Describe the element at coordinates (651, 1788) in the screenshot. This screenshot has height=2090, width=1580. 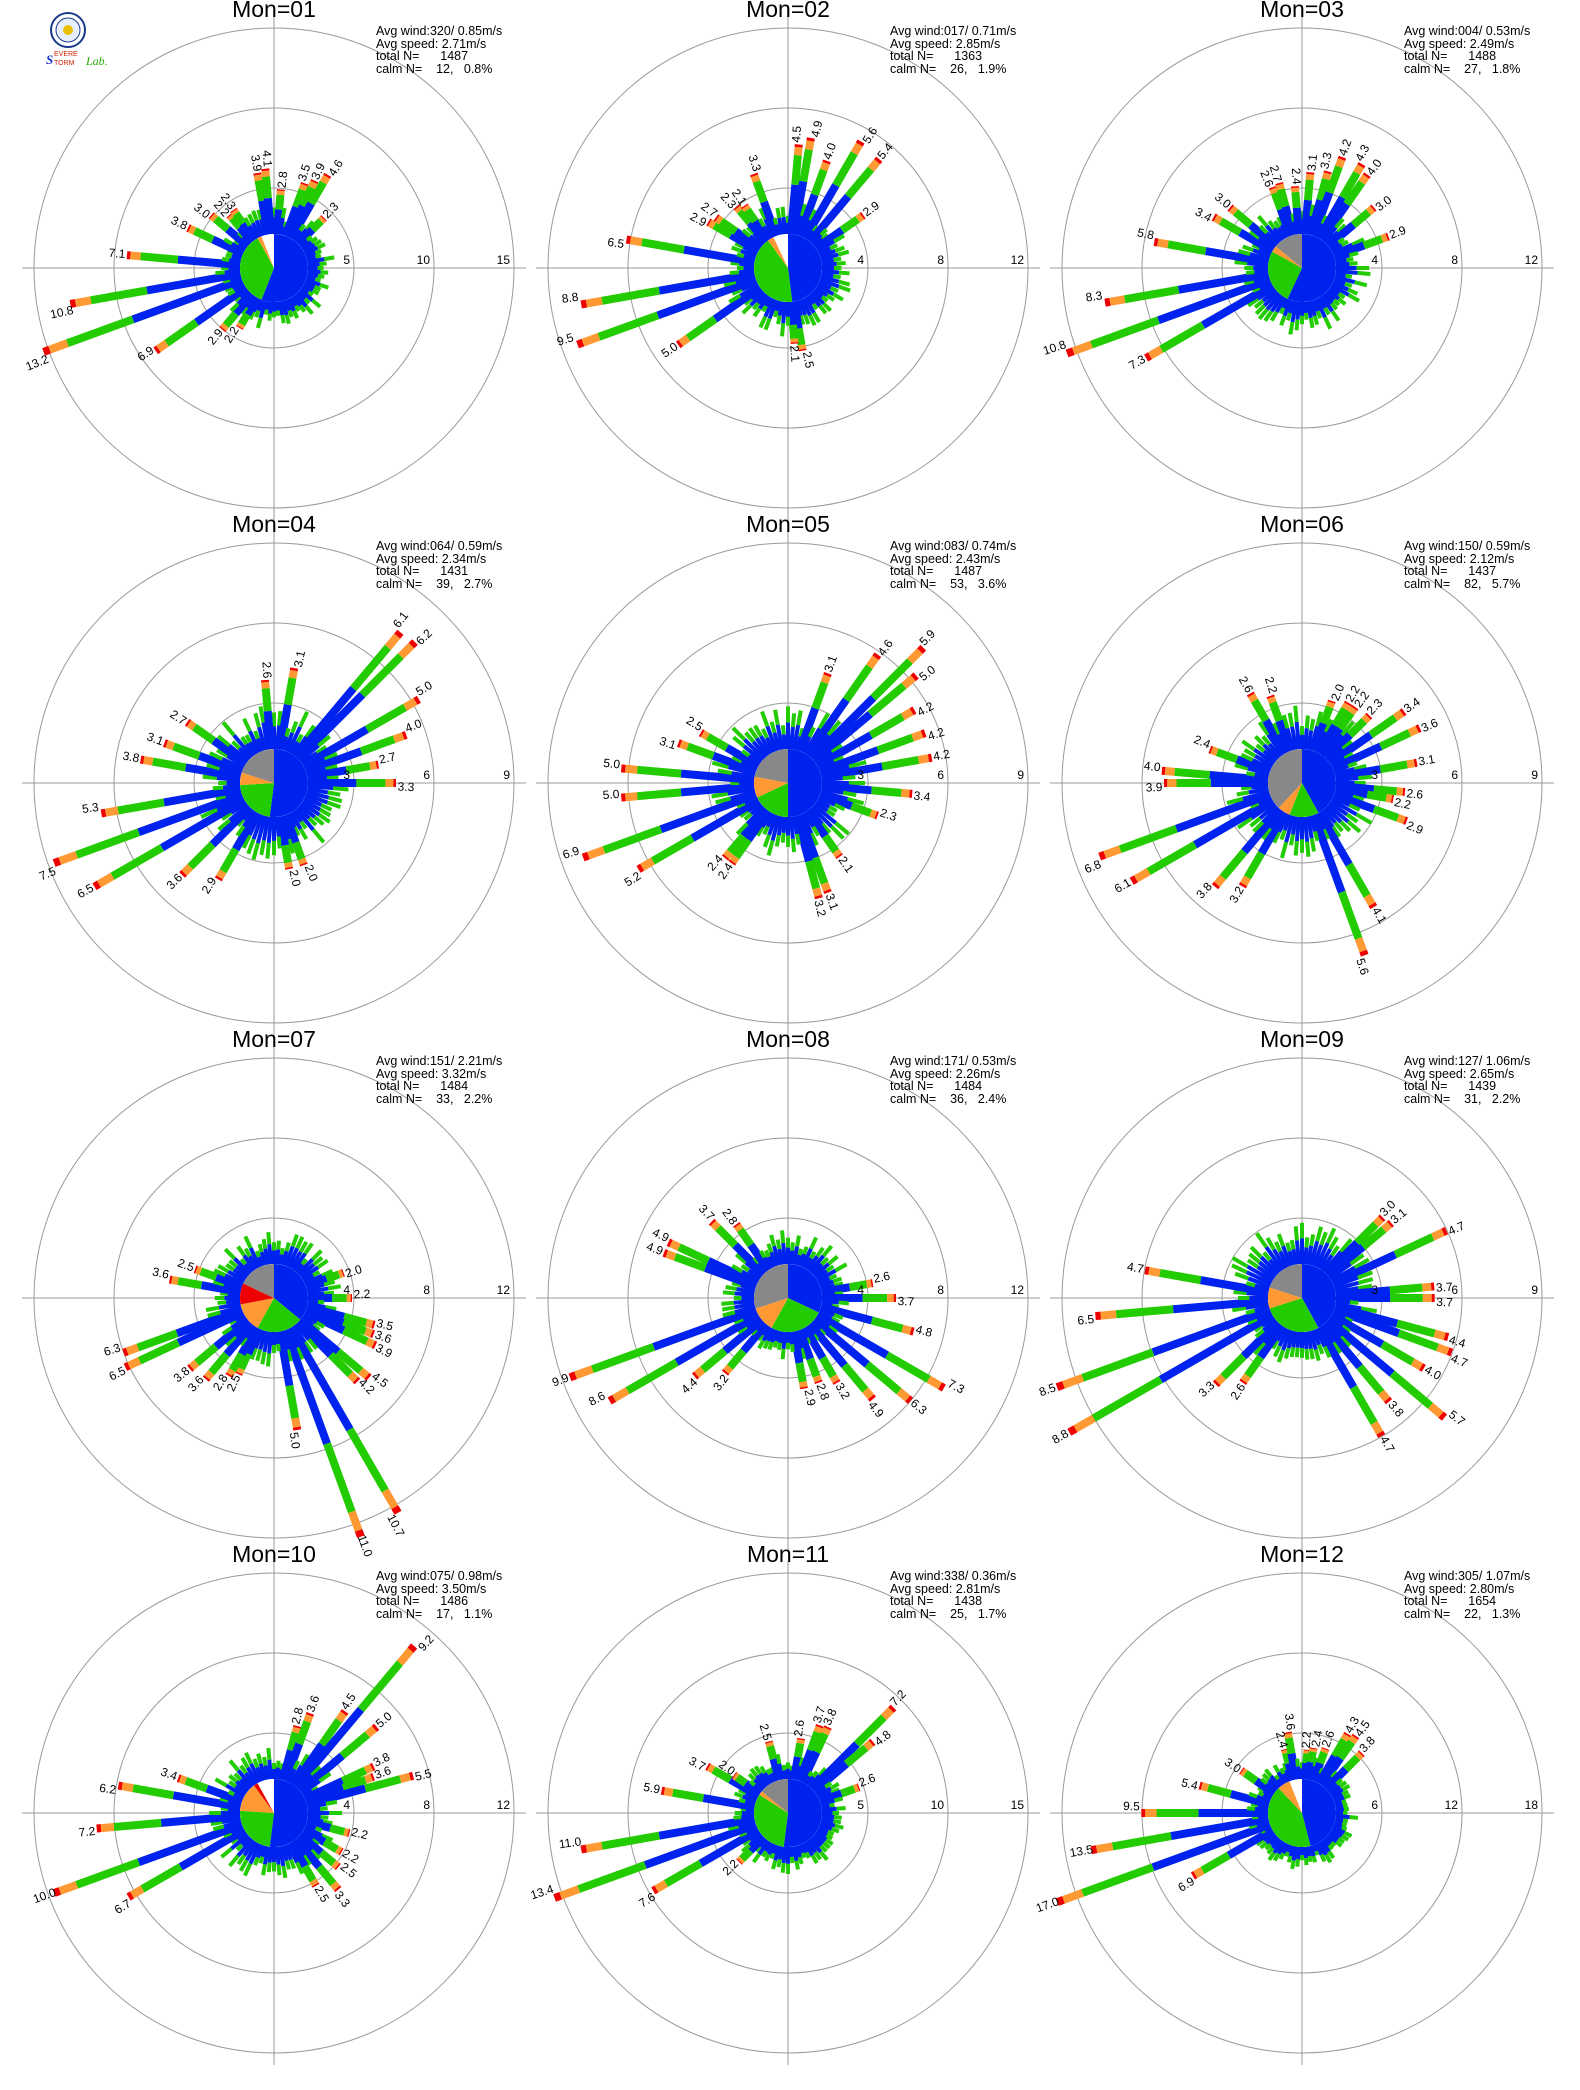
I see `bar-value-label: 5.9` at that location.